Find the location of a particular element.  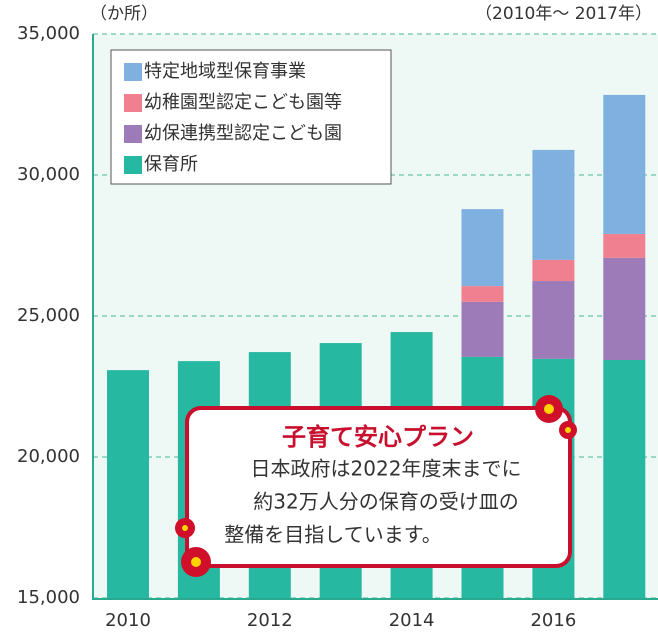

legend-label: 幼保連携型認定こども園 is located at coordinates (243, 133).